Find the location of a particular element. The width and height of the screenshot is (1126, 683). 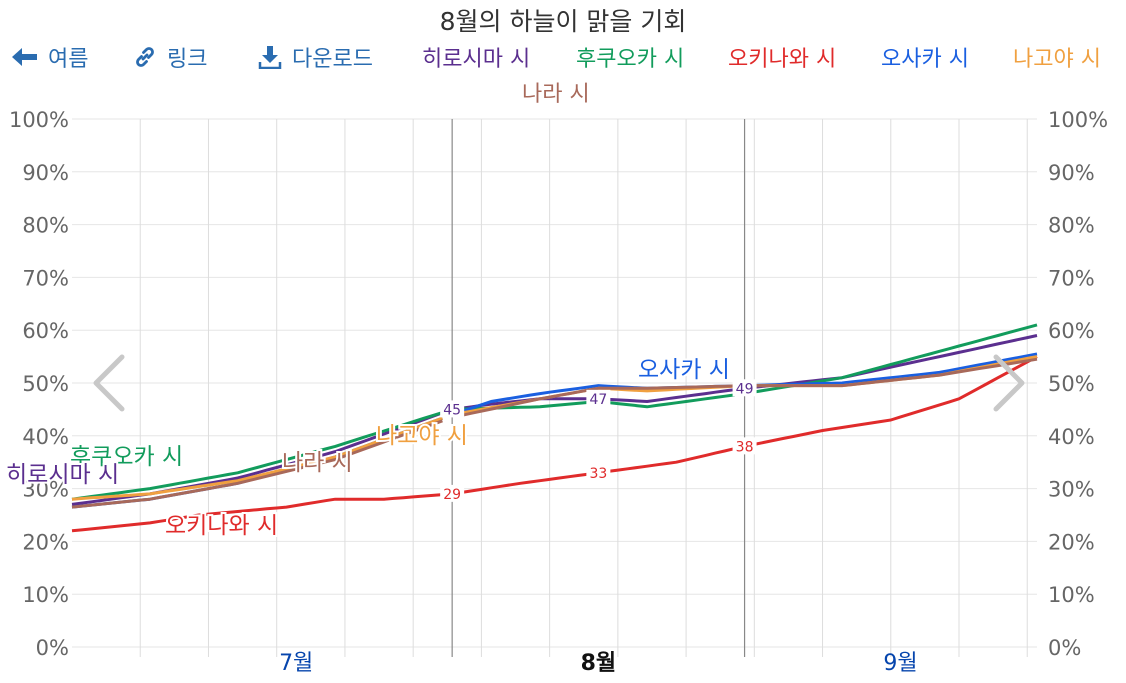

link-label: 링크 is located at coordinates (187, 59).